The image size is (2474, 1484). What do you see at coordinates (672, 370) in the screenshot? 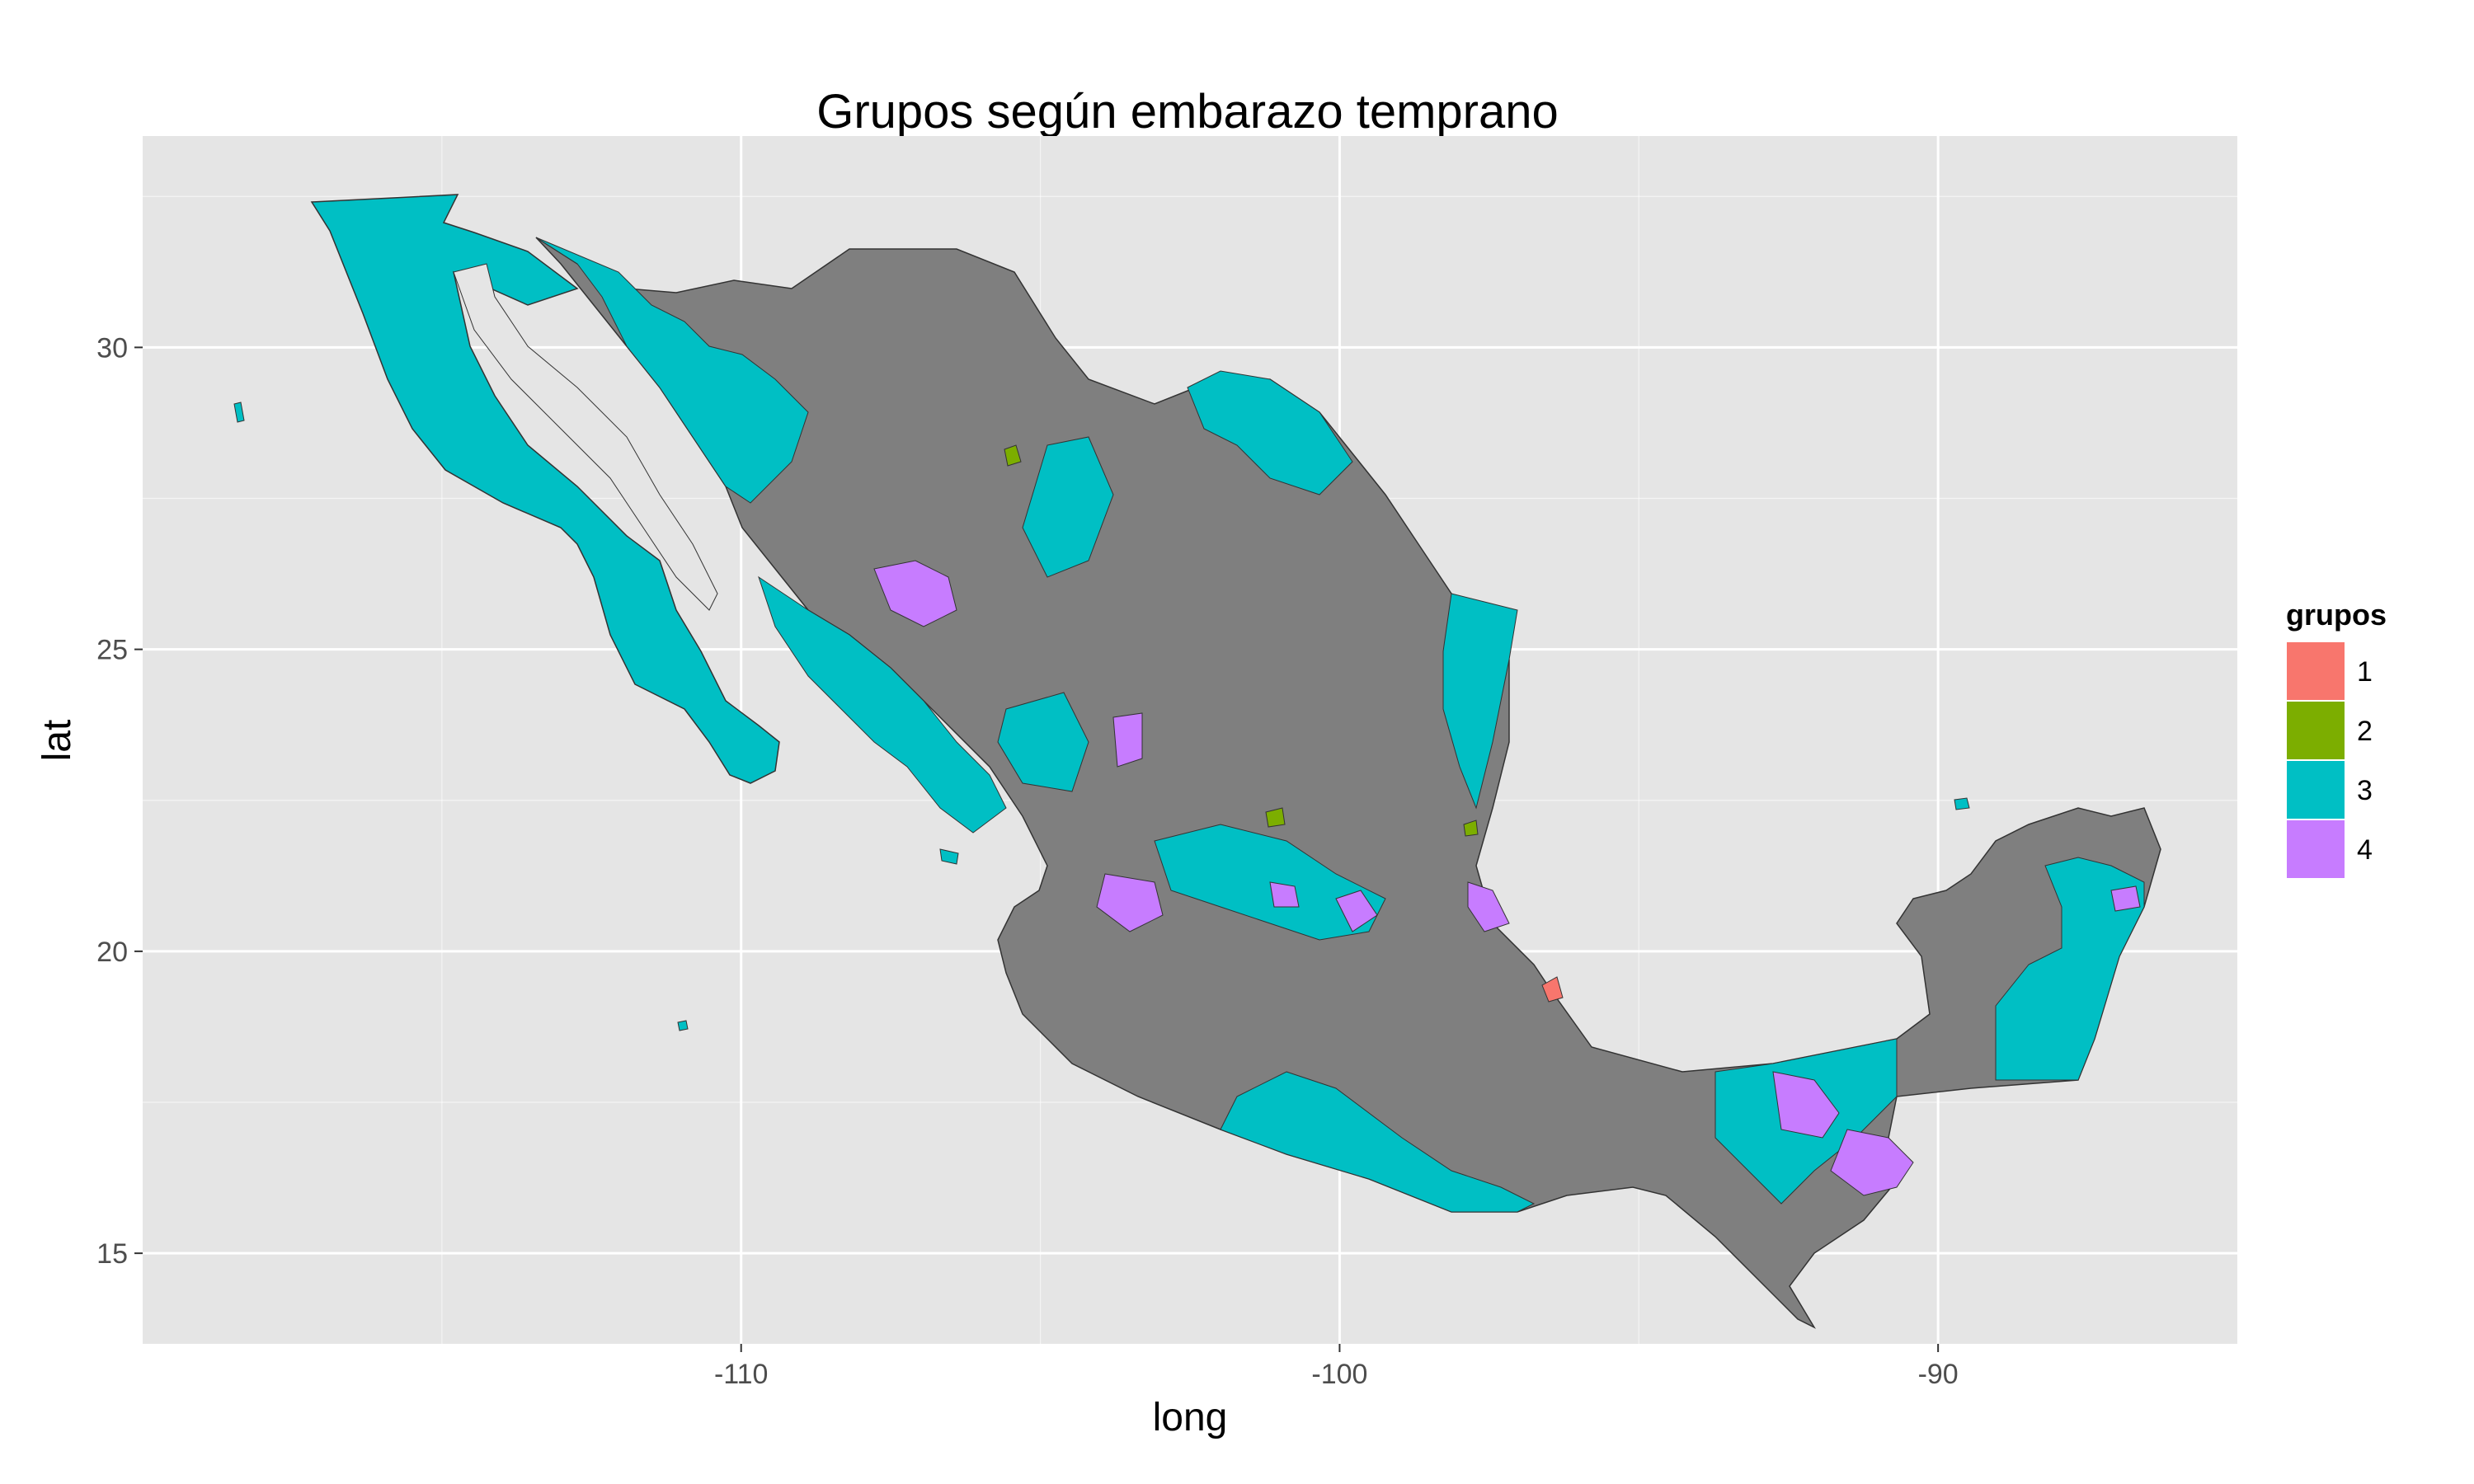
I see `sonora-region` at bounding box center [672, 370].